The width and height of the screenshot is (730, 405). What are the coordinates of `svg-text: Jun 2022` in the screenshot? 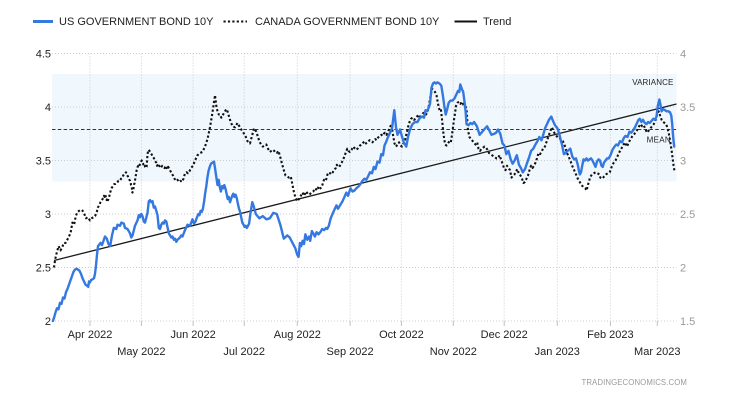 It's located at (192, 335).